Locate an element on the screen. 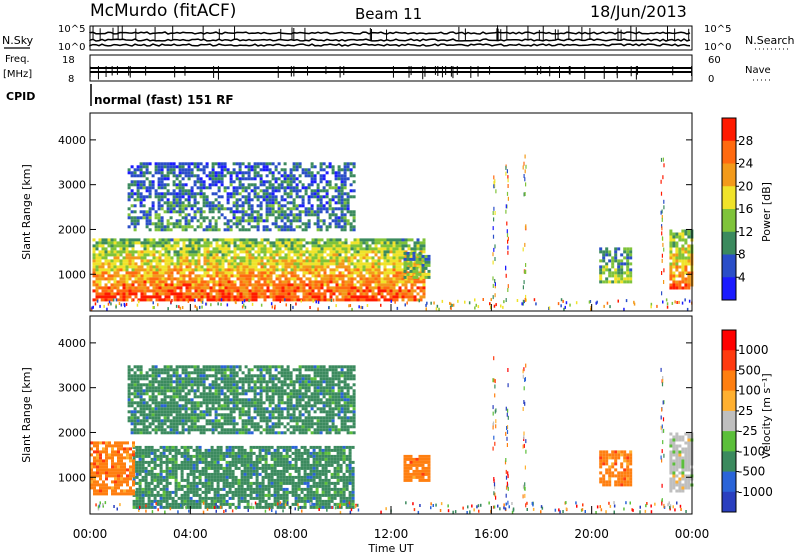 The image size is (800, 554). freq-tick-bottom: 8 is located at coordinates (71, 79).